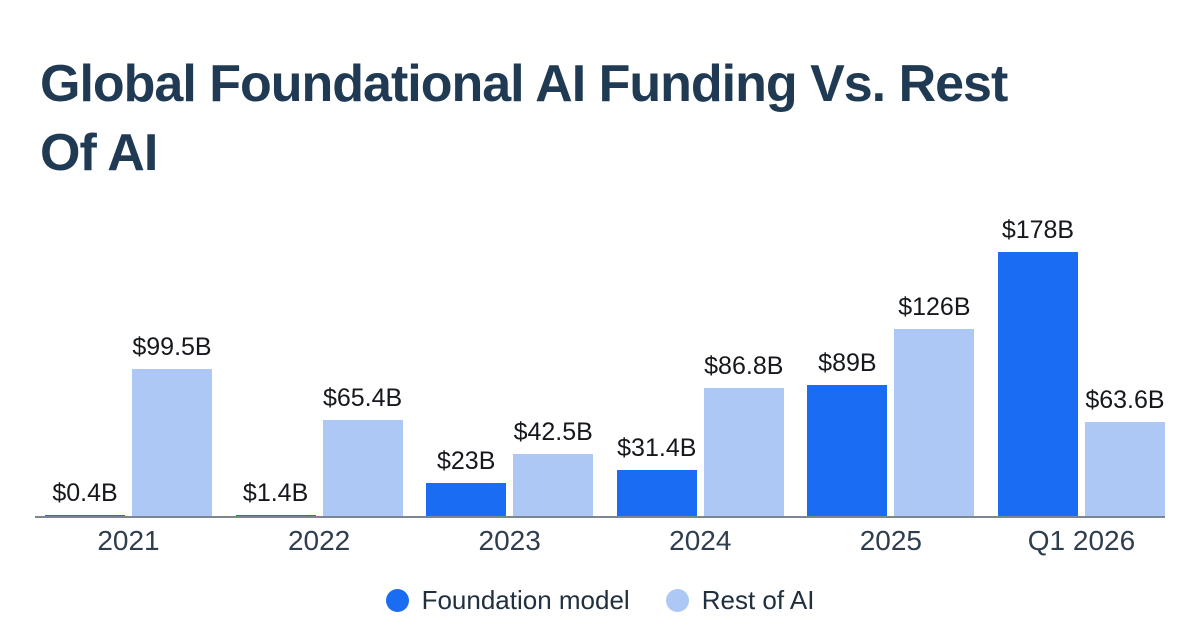 This screenshot has height=628, width=1200. I want to click on bar-wrap: $86.8B, so click(743, 434).